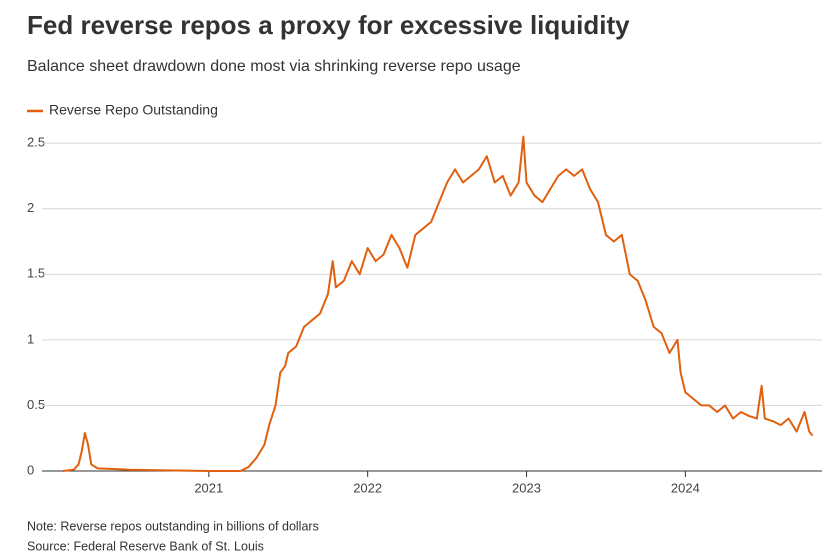 The height and width of the screenshot is (558, 837). Describe the element at coordinates (30, 338) in the screenshot. I see `y-tick-label: 1` at that location.